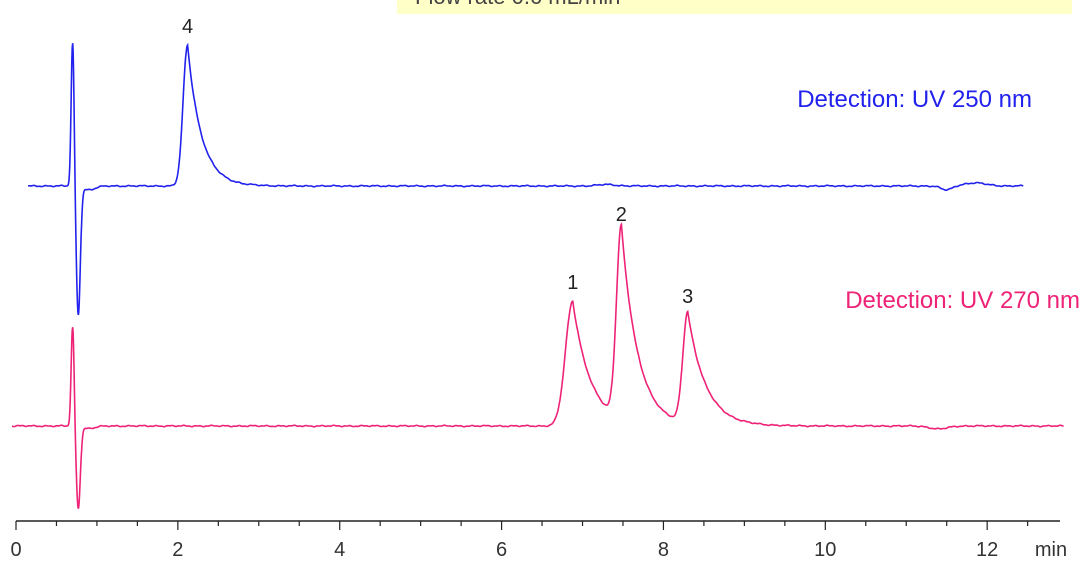 The width and height of the screenshot is (1085, 561). What do you see at coordinates (501, 550) in the screenshot?
I see `x-tick-label: 6` at bounding box center [501, 550].